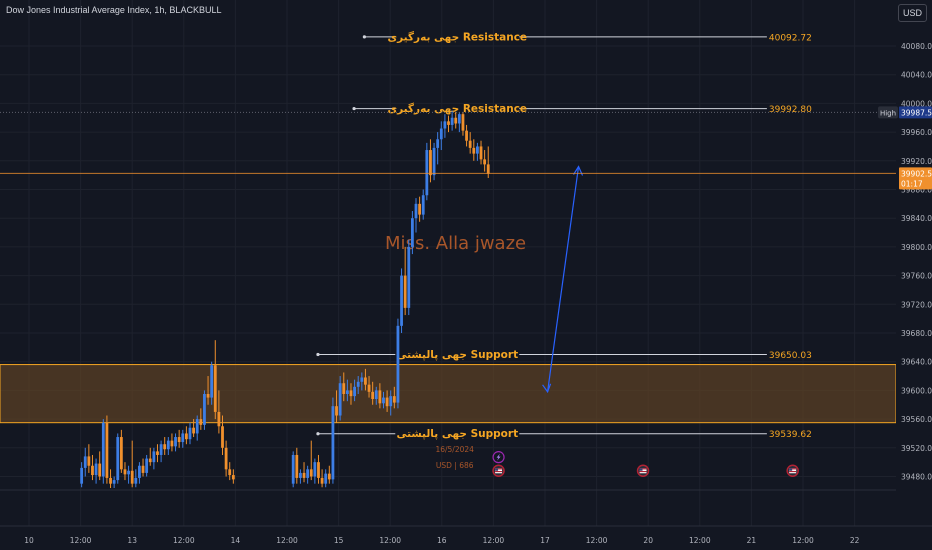 The width and height of the screenshot is (932, 550). I want to click on arrow-head, so click(578, 170).